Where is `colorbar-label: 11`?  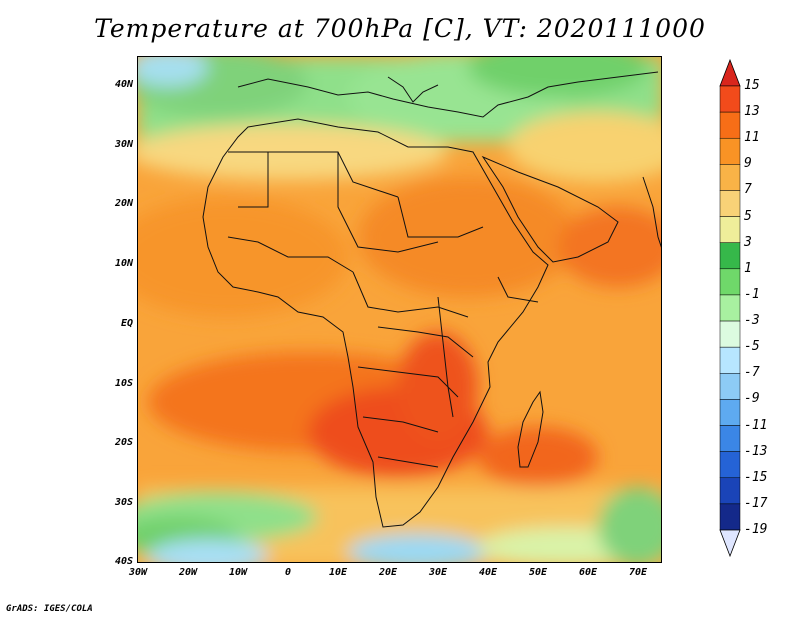
colorbar-label: 11 is located at coordinates (752, 138).